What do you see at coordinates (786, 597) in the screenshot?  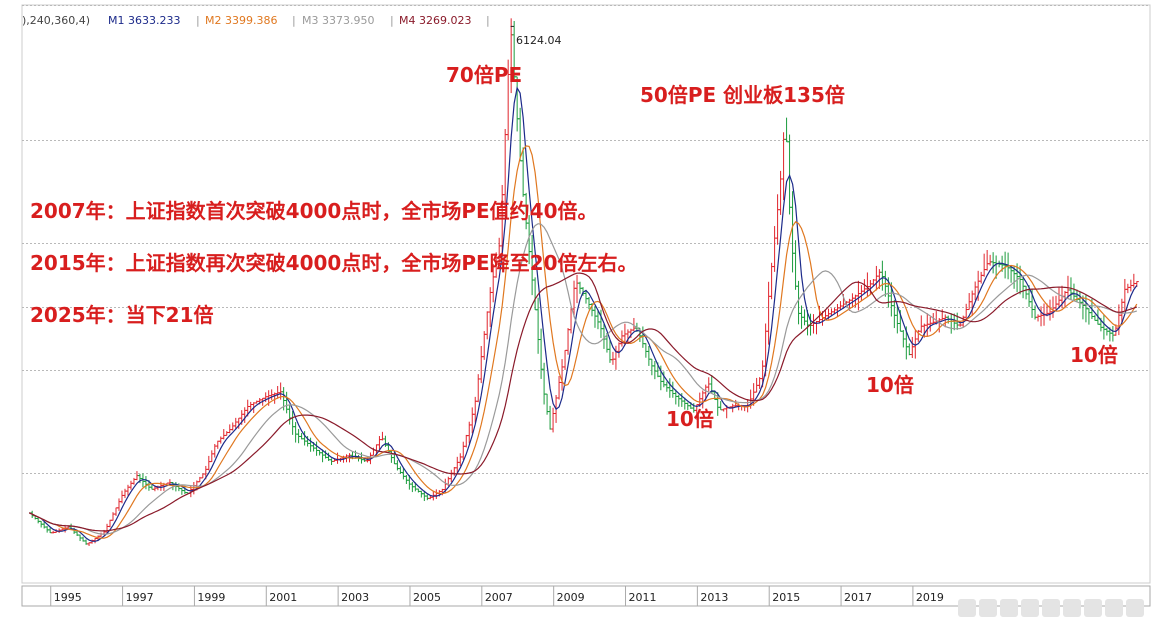 I see `x-tick-label: 2015` at bounding box center [786, 597].